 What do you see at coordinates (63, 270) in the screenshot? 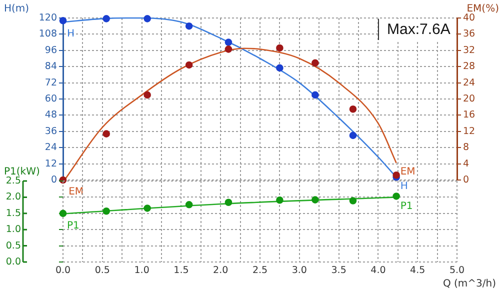
I see `x-tick-label: 0.0` at bounding box center [63, 270].